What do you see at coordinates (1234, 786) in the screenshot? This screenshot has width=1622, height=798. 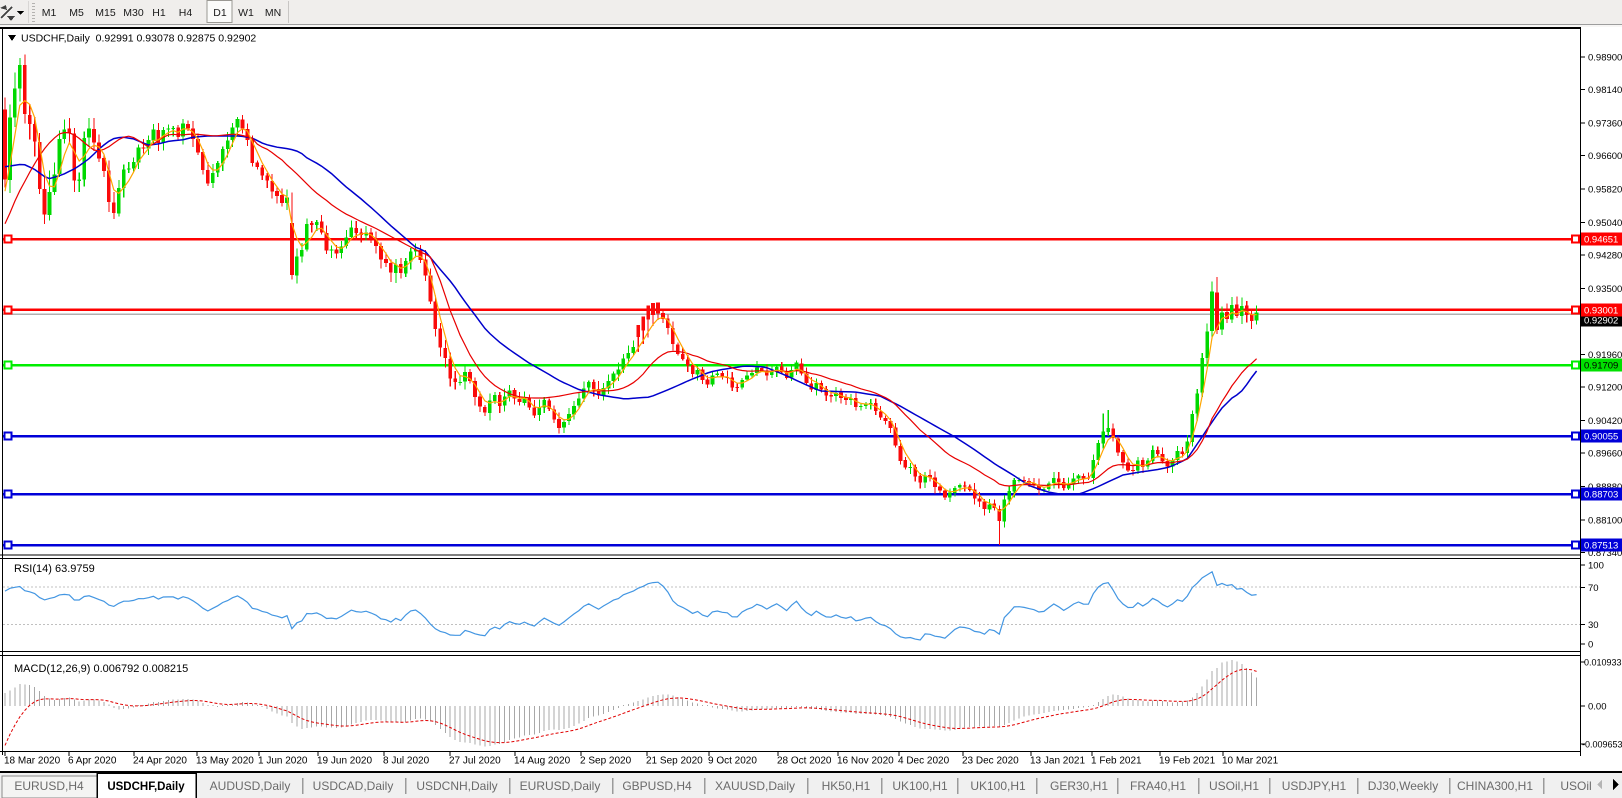 I see `svg-text: USOil,H1` at bounding box center [1234, 786].